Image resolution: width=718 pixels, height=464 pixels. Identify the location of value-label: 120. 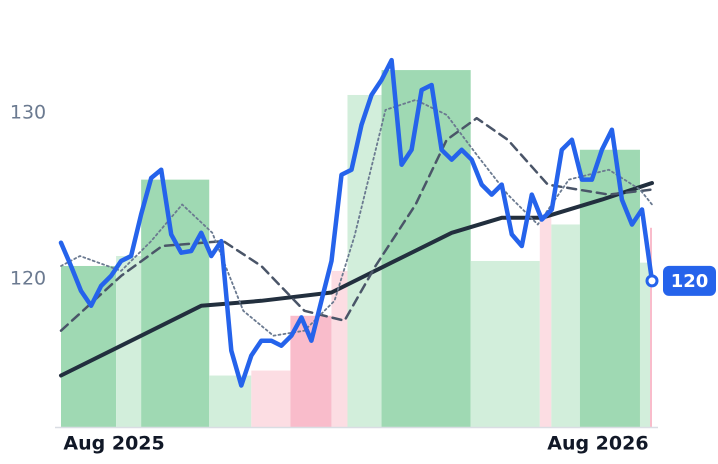
(690, 281).